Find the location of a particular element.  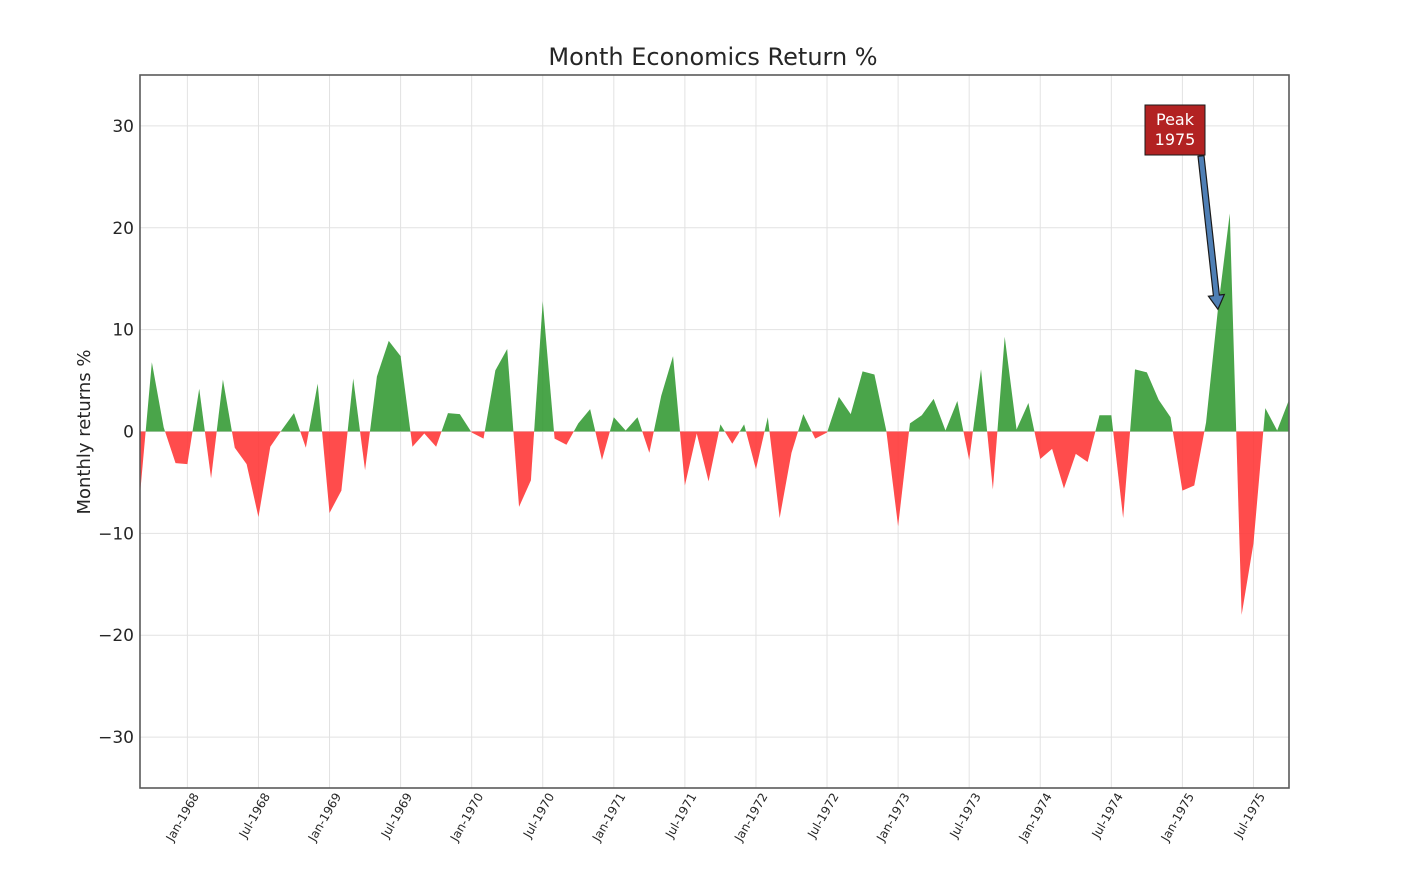

annotation-line-1: Peak is located at coordinates (1175, 119).